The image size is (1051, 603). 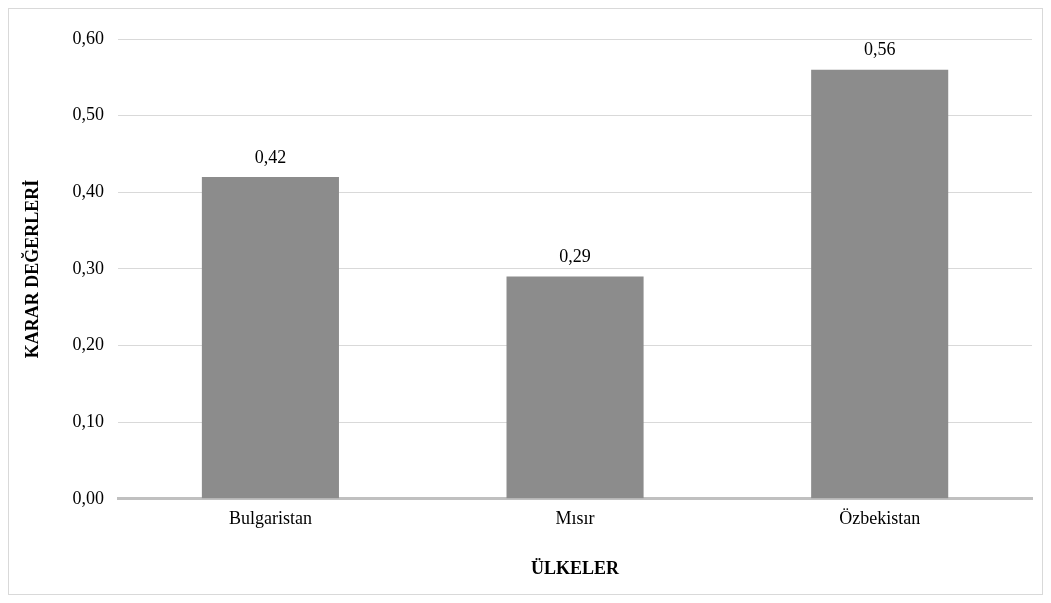 What do you see at coordinates (88, 497) in the screenshot?
I see `y-tick-label: 0,00` at bounding box center [88, 497].